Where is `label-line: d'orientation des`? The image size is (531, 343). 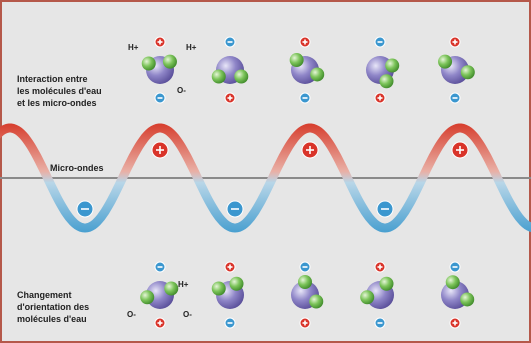 label-line: d'orientation des is located at coordinates (53, 307).